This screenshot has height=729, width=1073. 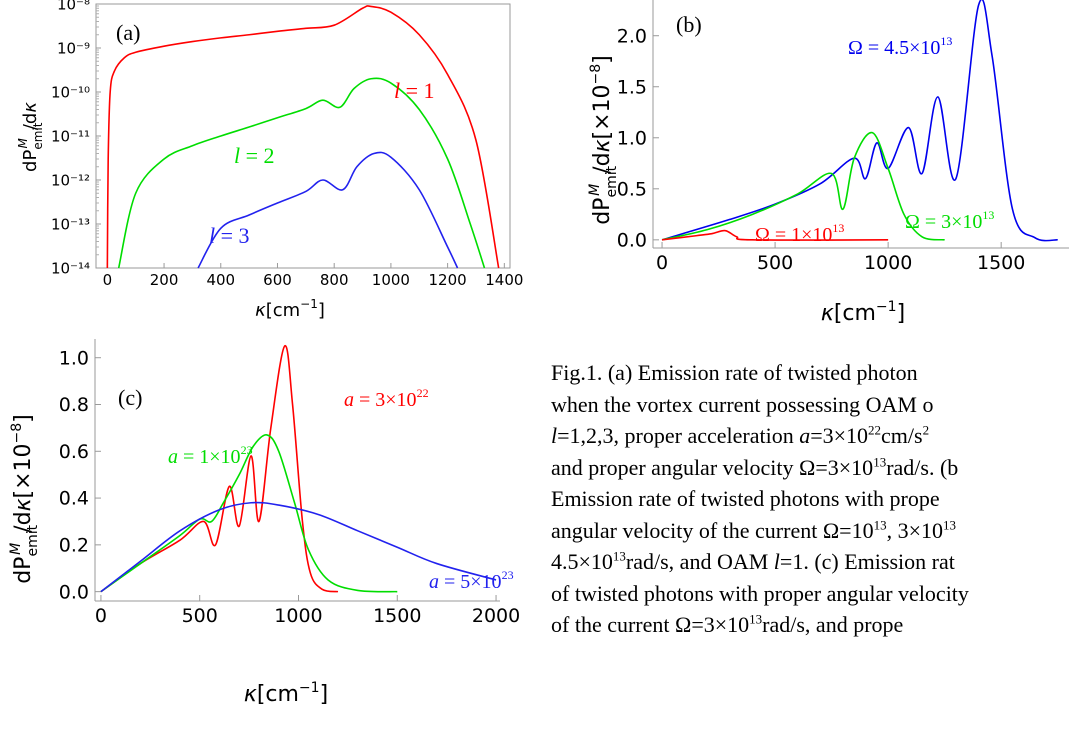 I want to click on y-tick-label: 0.8, so click(x=74, y=405).